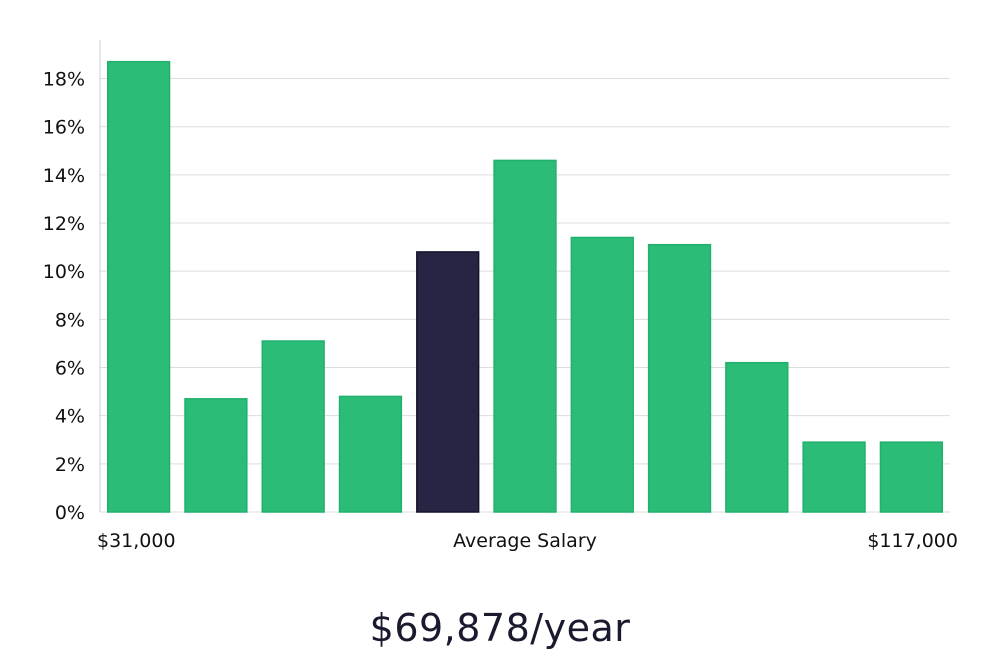 This screenshot has height=660, width=1000. Describe the element at coordinates (64, 80) in the screenshot. I see `y-tick-label: 18%` at that location.